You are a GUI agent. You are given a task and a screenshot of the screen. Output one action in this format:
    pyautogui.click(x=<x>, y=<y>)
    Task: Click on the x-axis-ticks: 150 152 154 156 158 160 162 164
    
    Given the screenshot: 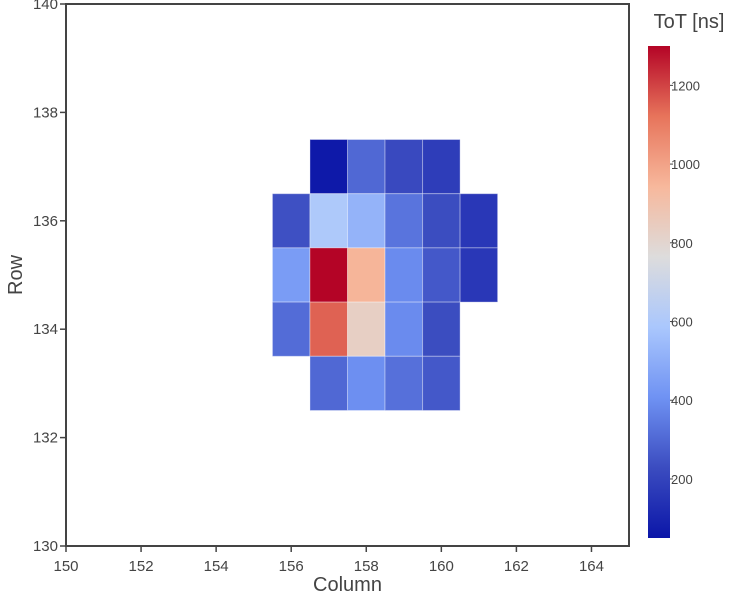 What is the action you would take?
    pyautogui.click(x=328, y=560)
    